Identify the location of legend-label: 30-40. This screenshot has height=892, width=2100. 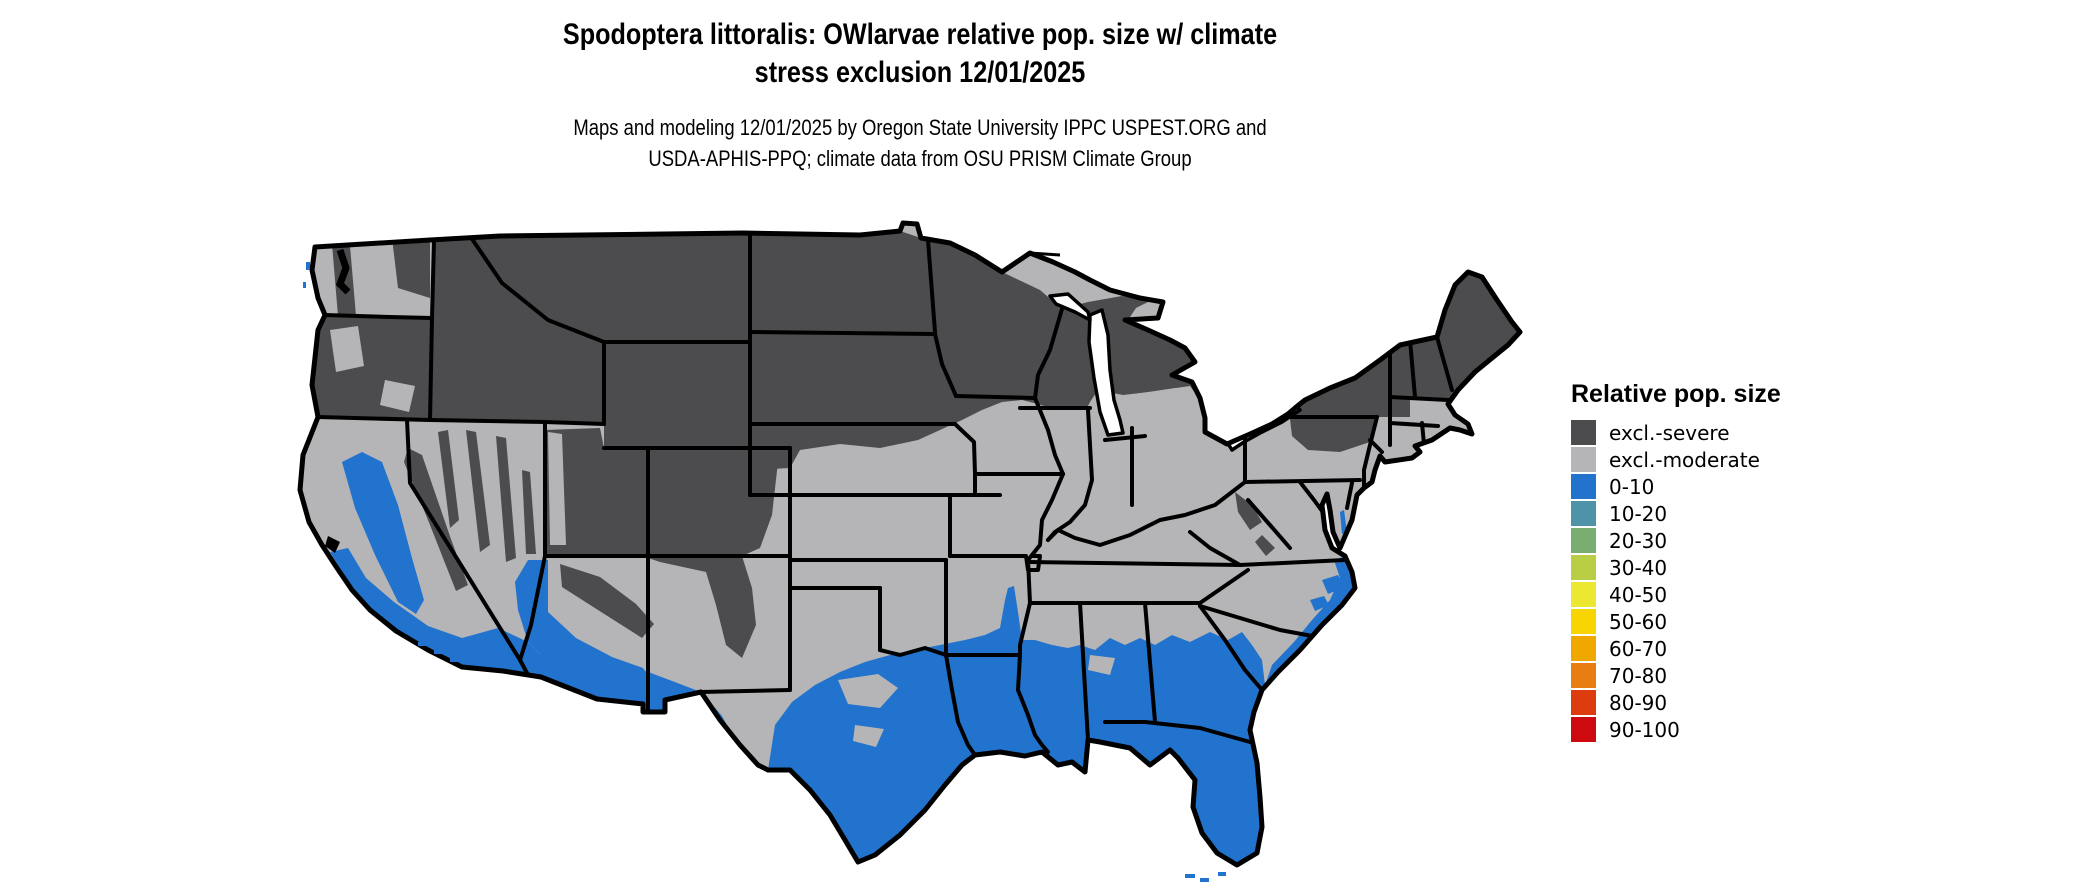
(1638, 567).